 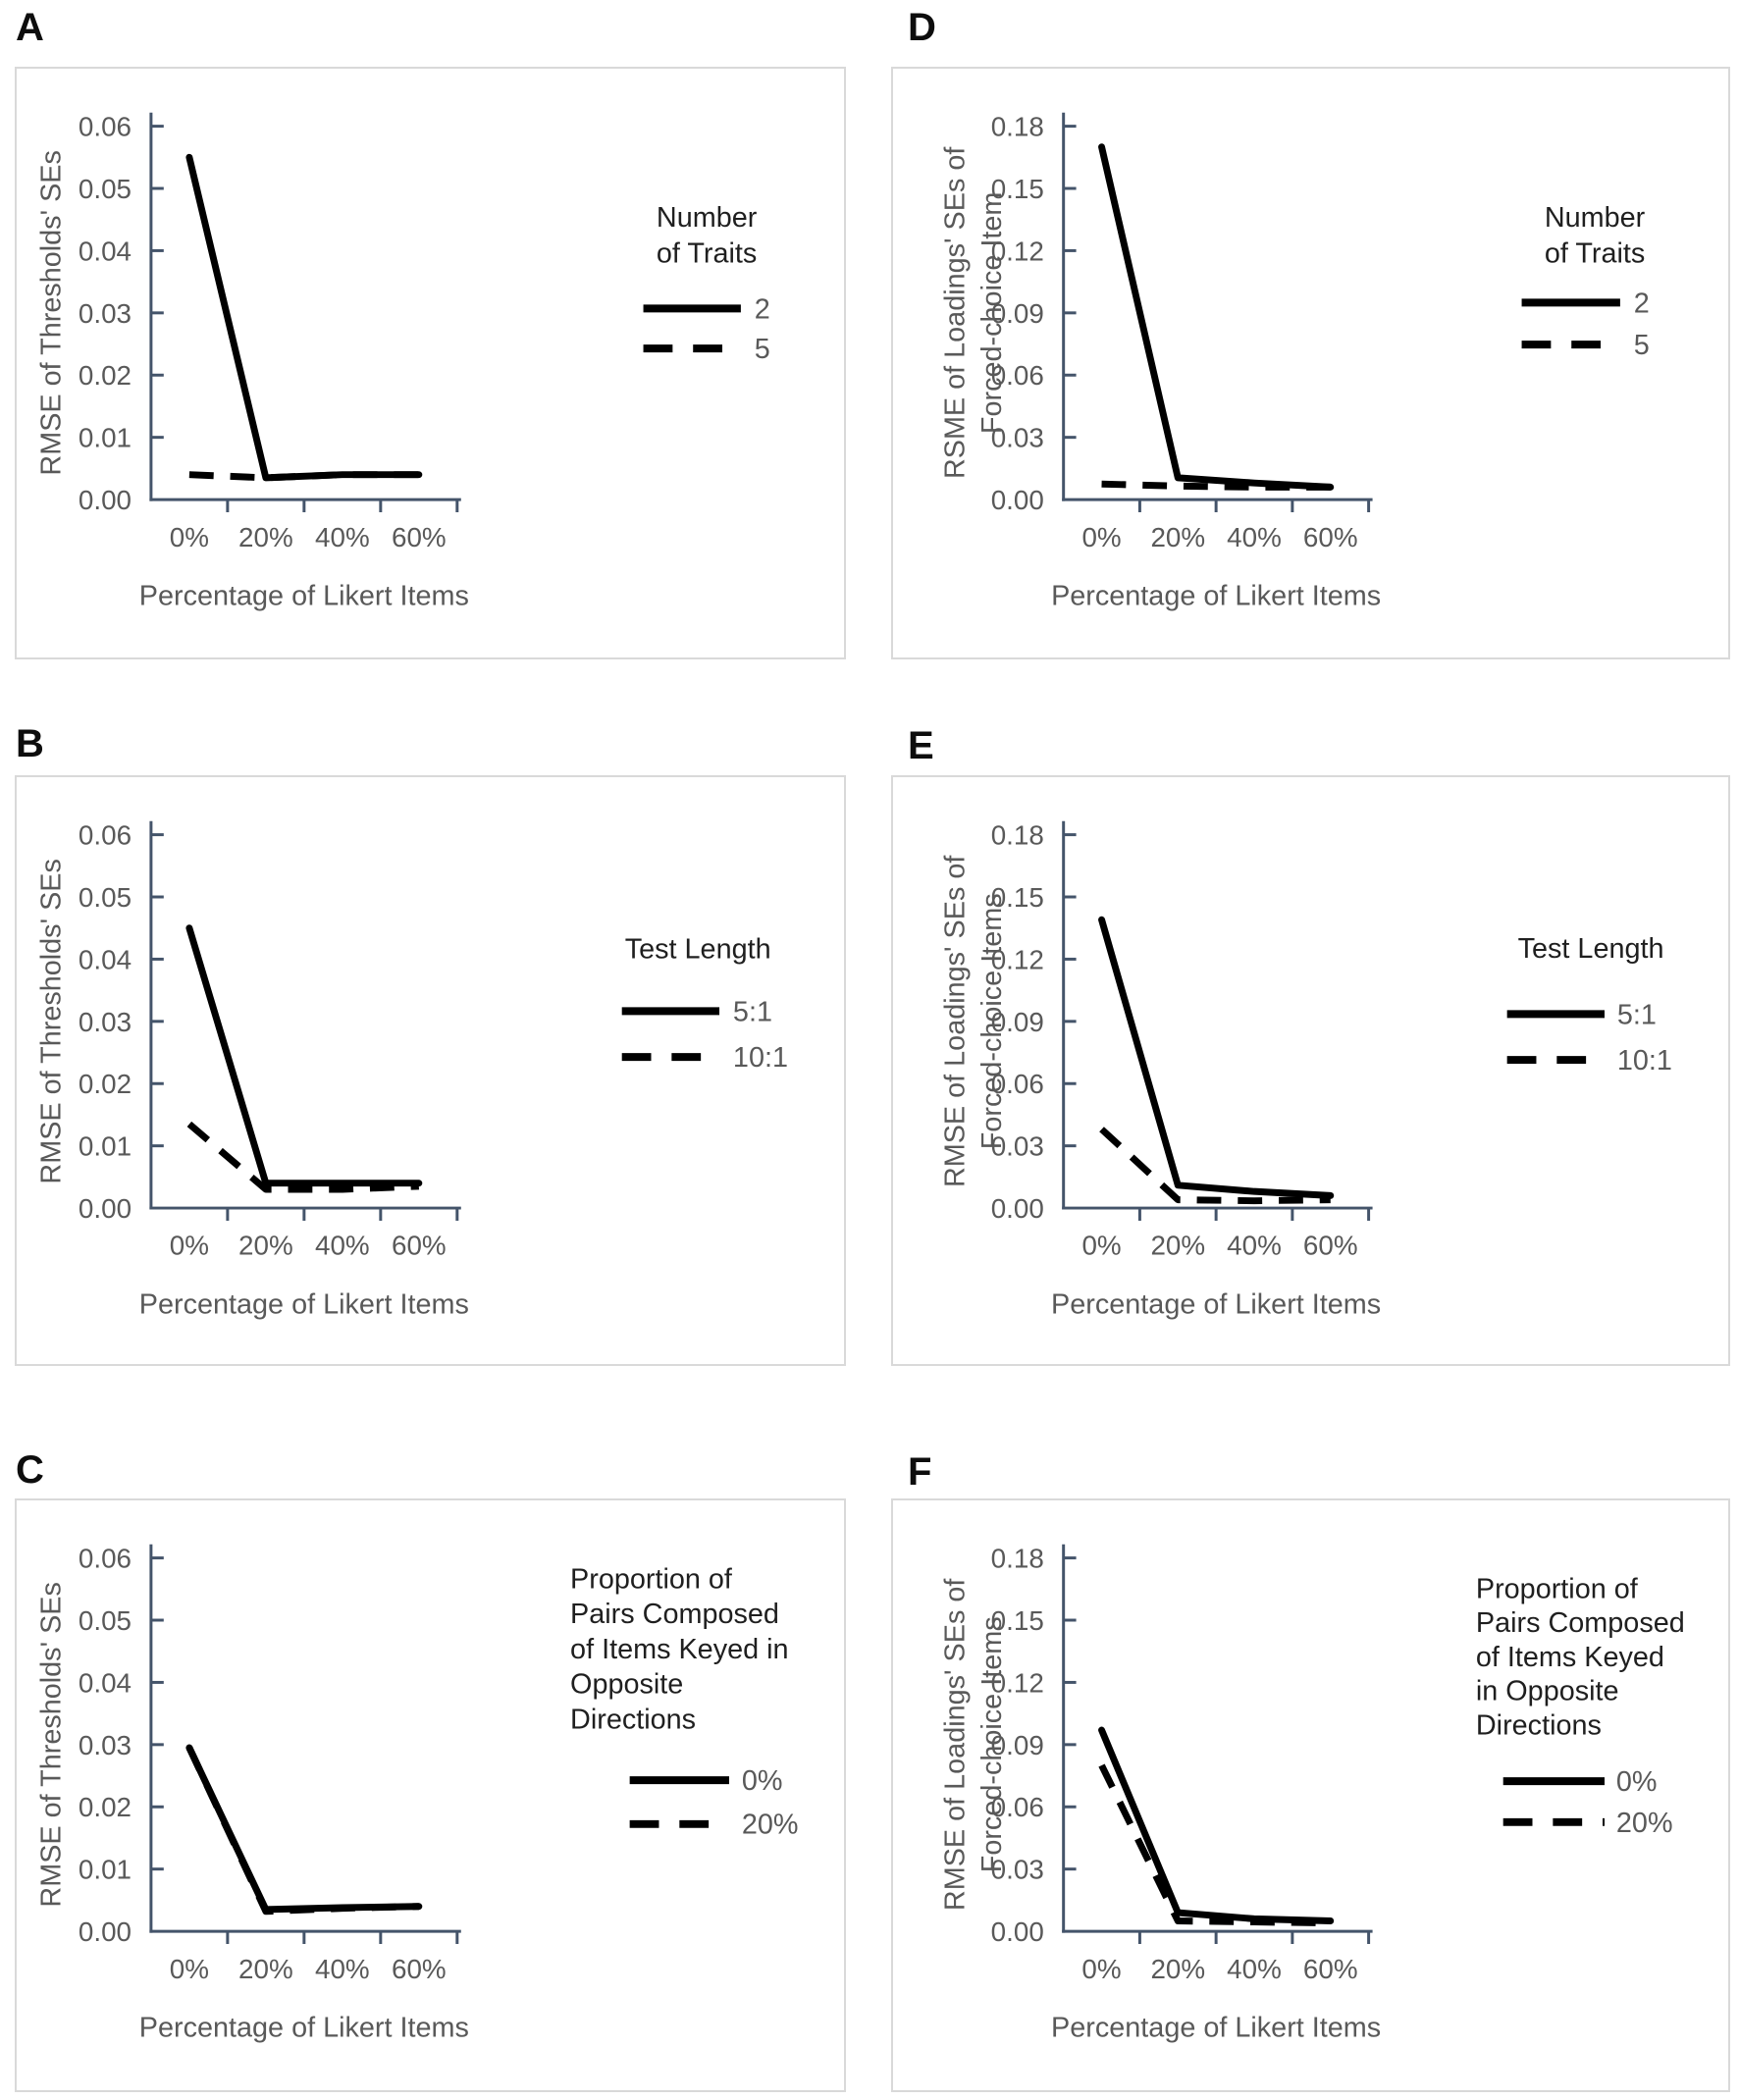 I want to click on legend-title-line: Proportion of, so click(x=1557, y=1588).